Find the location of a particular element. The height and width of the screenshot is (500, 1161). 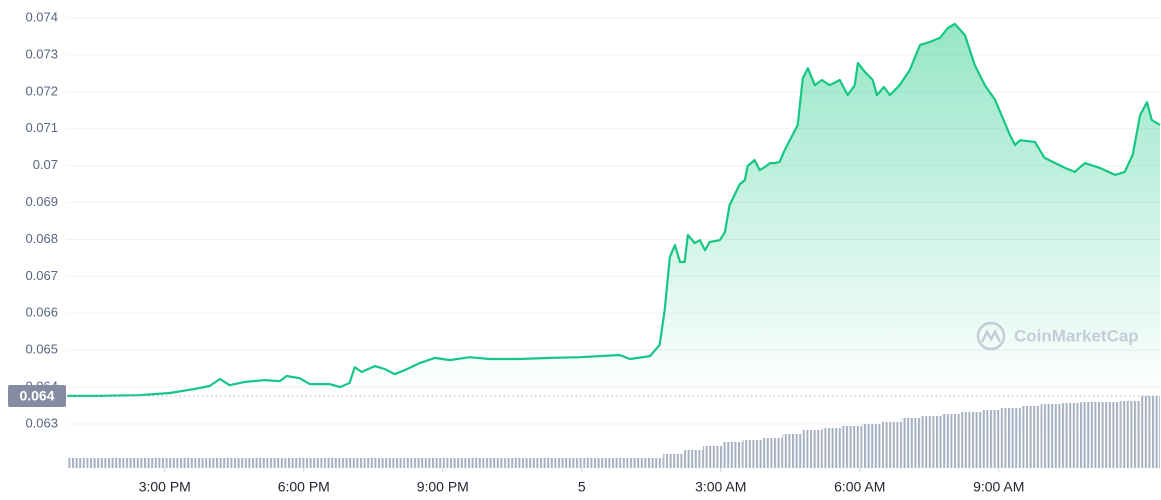

x-tick-label: 3:00 PM is located at coordinates (165, 487).